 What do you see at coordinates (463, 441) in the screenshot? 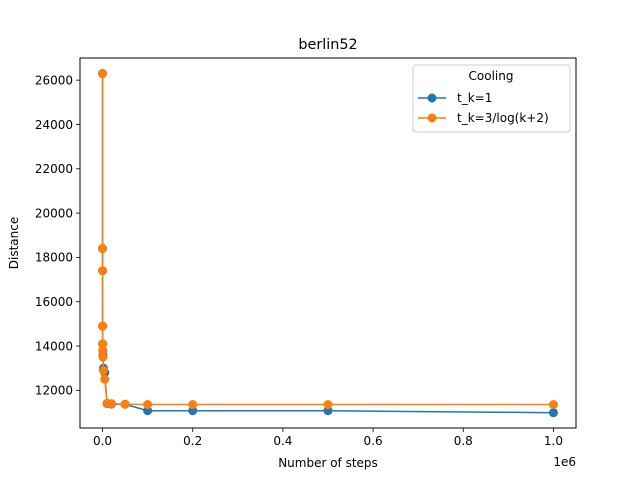
I see `x-tick-label: 0.8` at bounding box center [463, 441].